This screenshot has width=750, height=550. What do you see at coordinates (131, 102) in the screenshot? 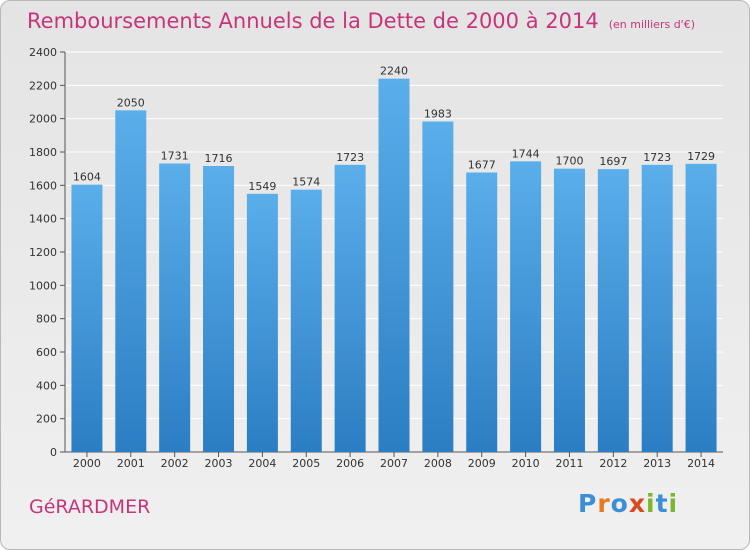
I see `bar-value-label: 2050` at bounding box center [131, 102].